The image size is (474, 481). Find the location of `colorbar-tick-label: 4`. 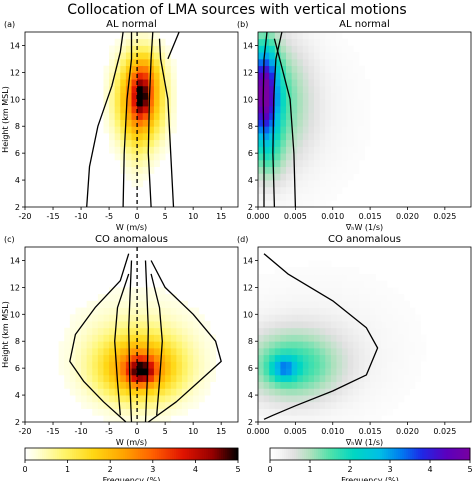

colorbar-tick-label: 4 is located at coordinates (429, 469).